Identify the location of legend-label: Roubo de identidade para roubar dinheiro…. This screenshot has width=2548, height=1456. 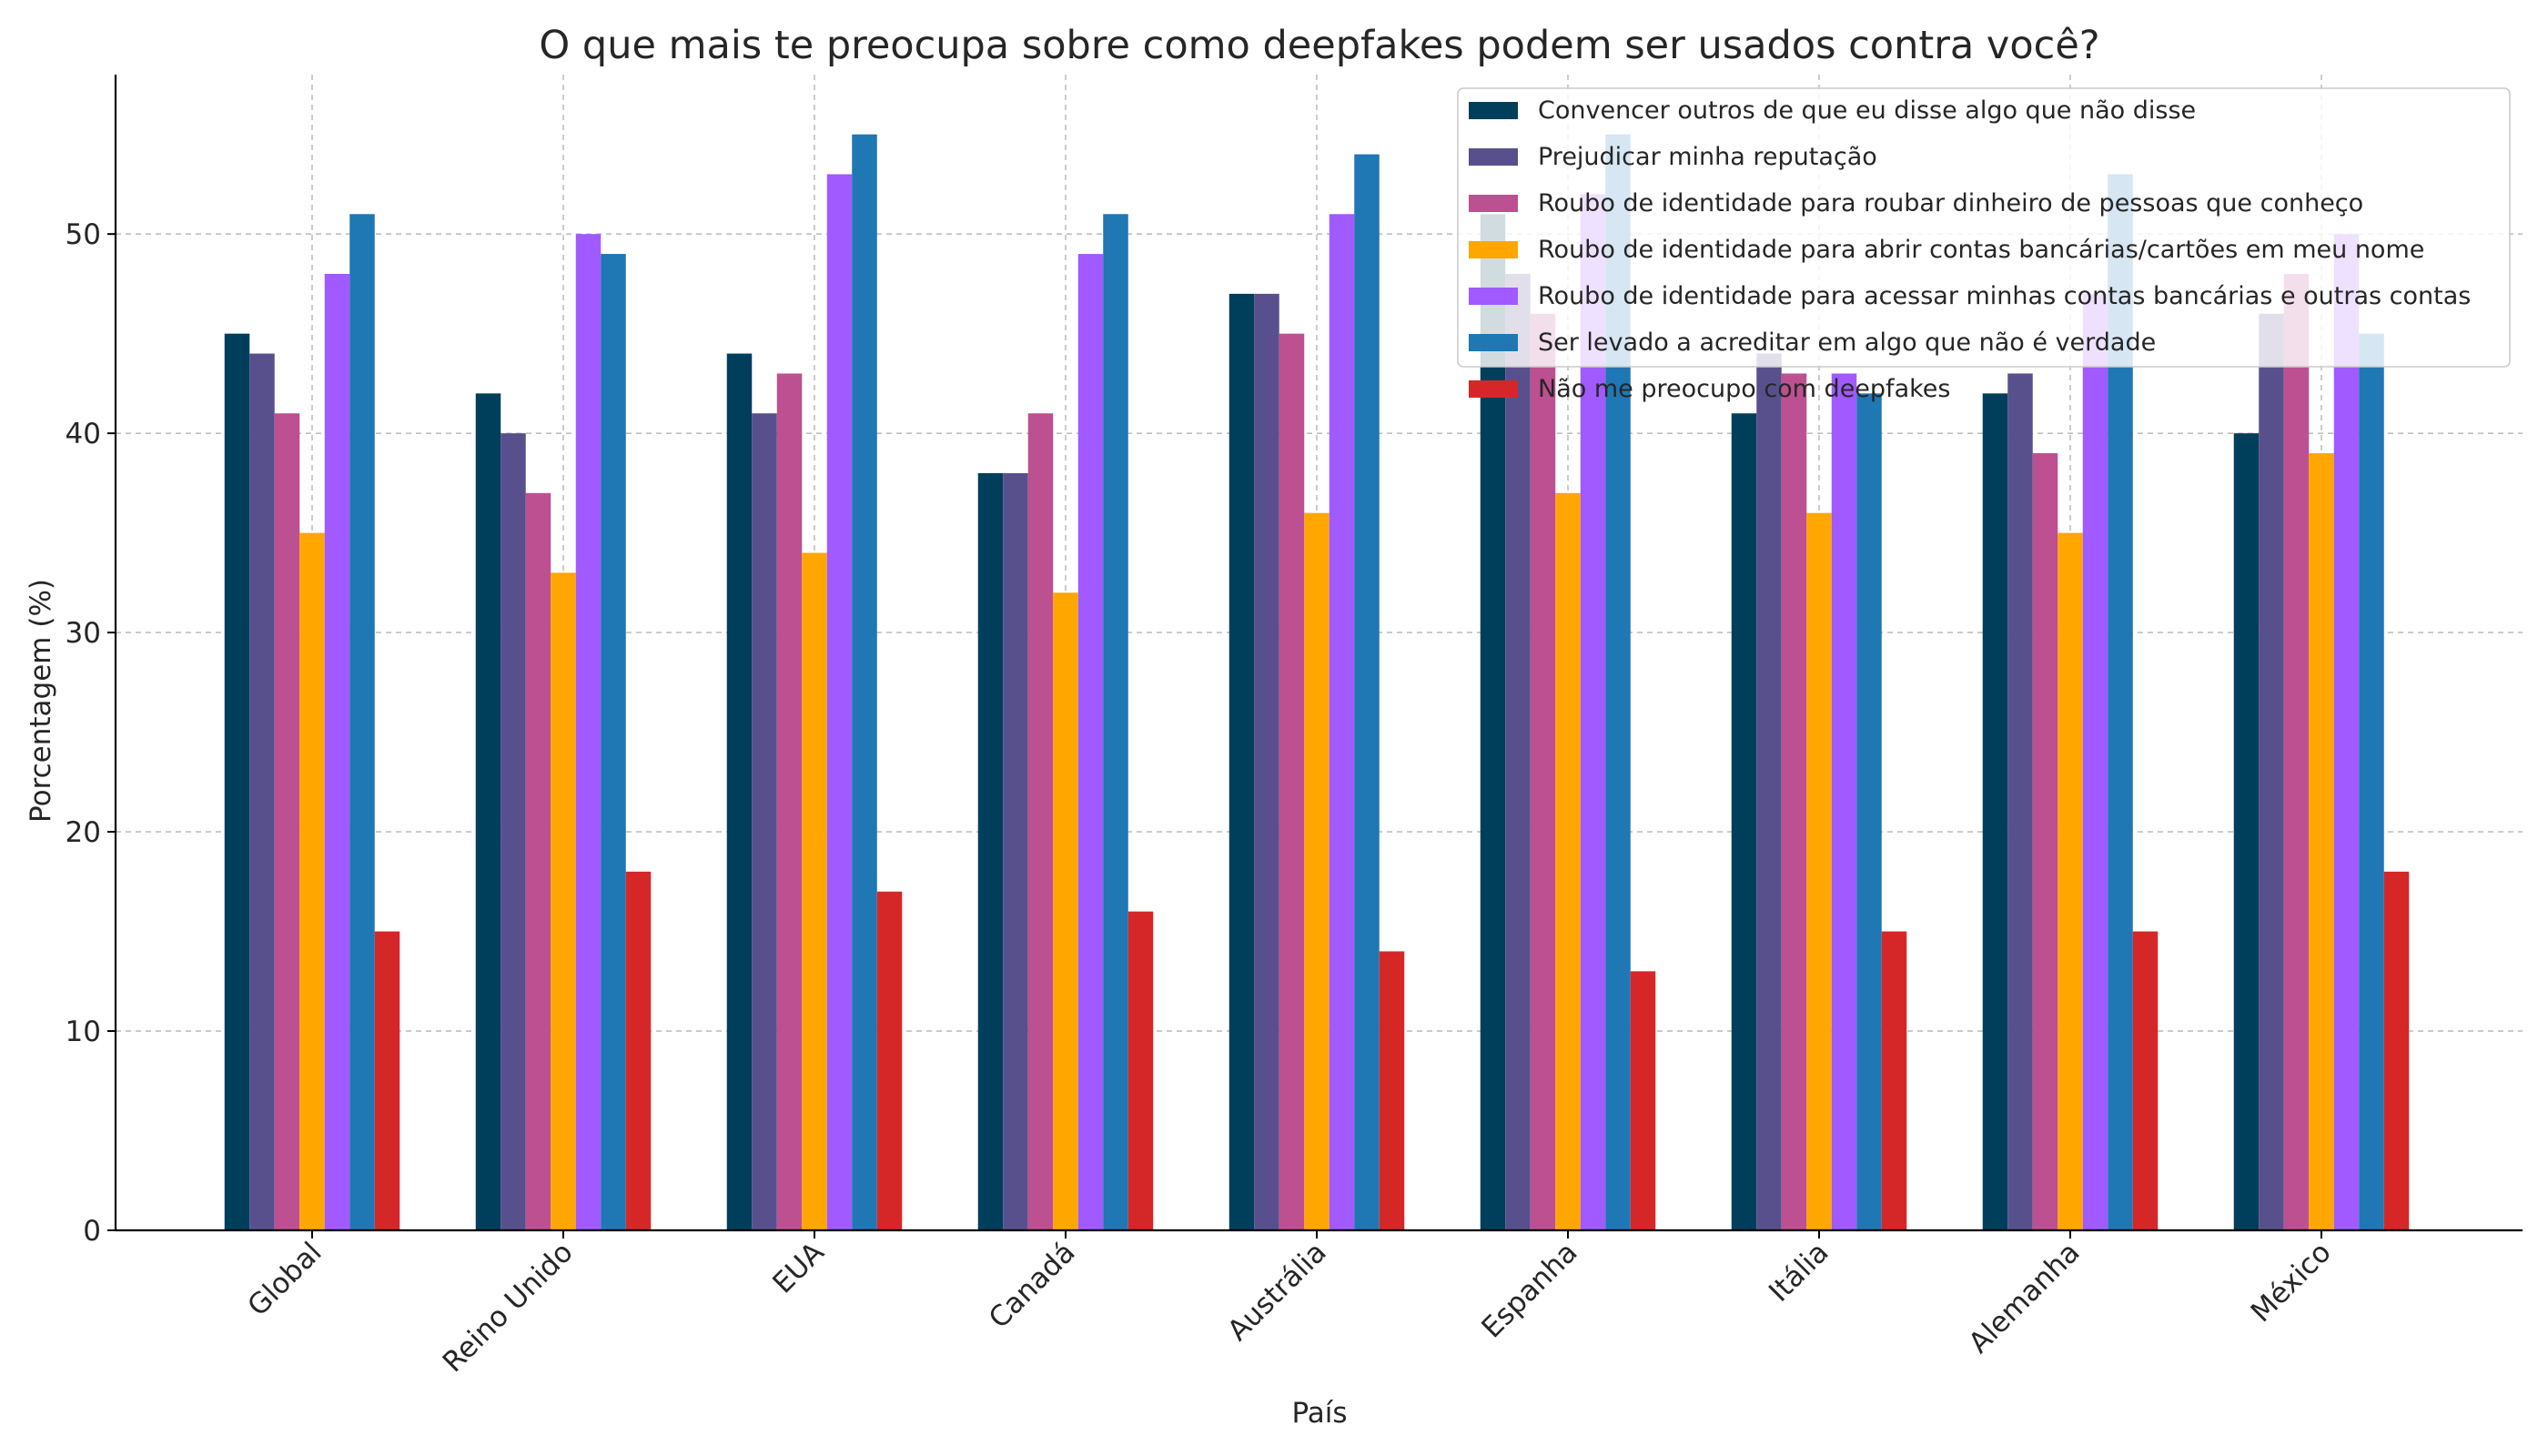
(1950, 203).